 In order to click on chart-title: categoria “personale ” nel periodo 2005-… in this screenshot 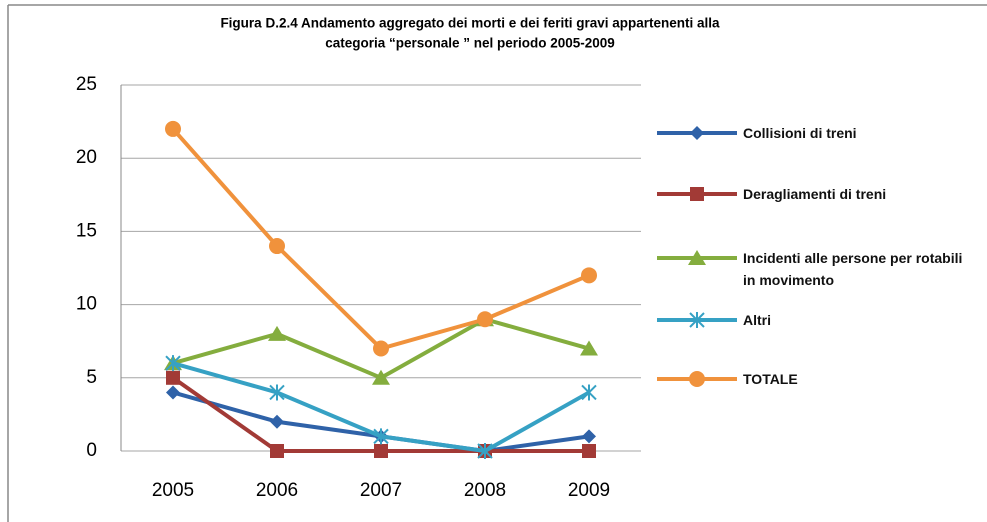, I will do `click(470, 43)`.